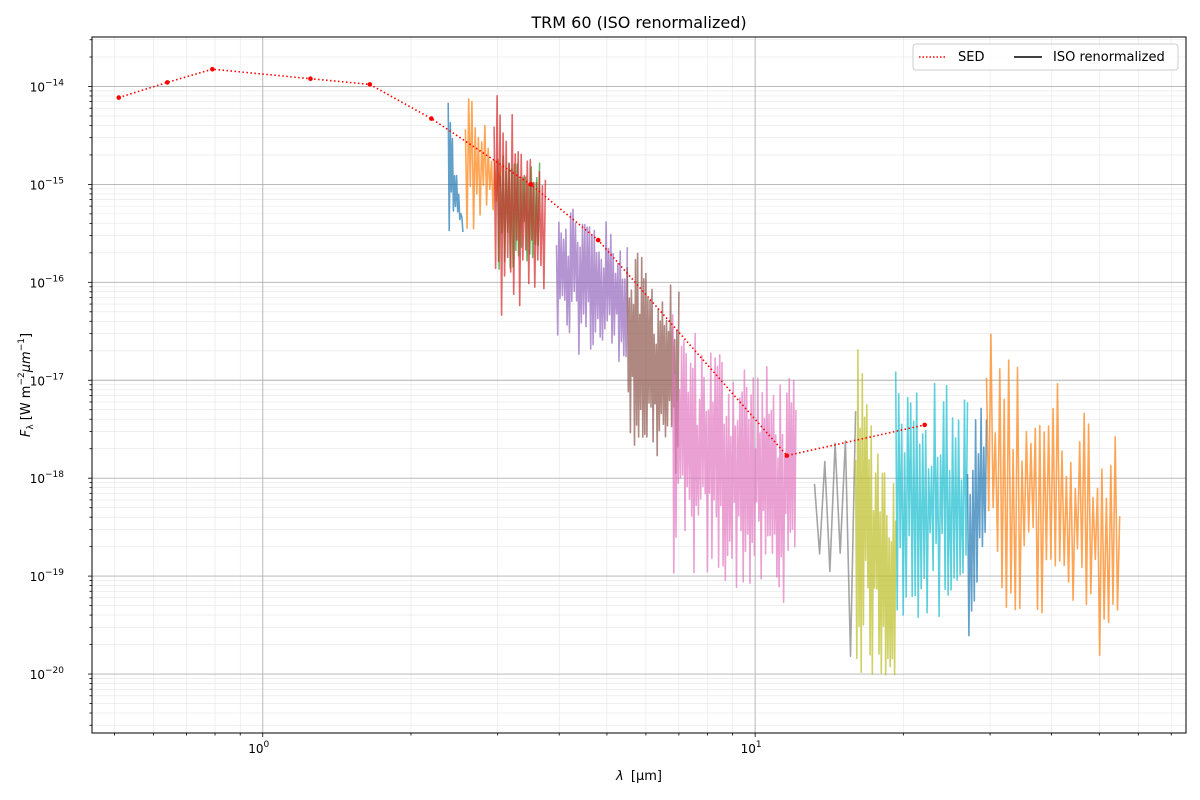 Image resolution: width=1200 pixels, height=800 pixels. Describe the element at coordinates (504, 748) in the screenshot. I see `x-tick-labels: 10⁰ 10¹` at that location.